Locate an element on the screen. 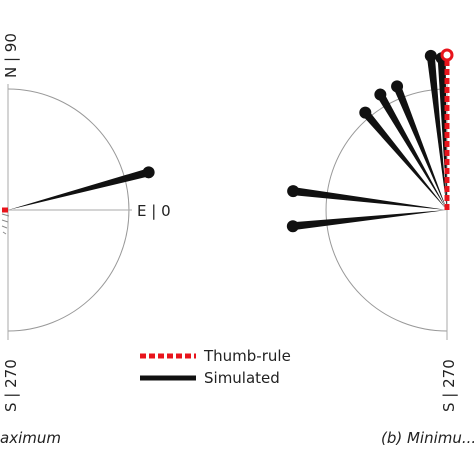 This screenshot has height=474, width=474. legend: Thumb-rule Simulated is located at coordinates (215, 367).